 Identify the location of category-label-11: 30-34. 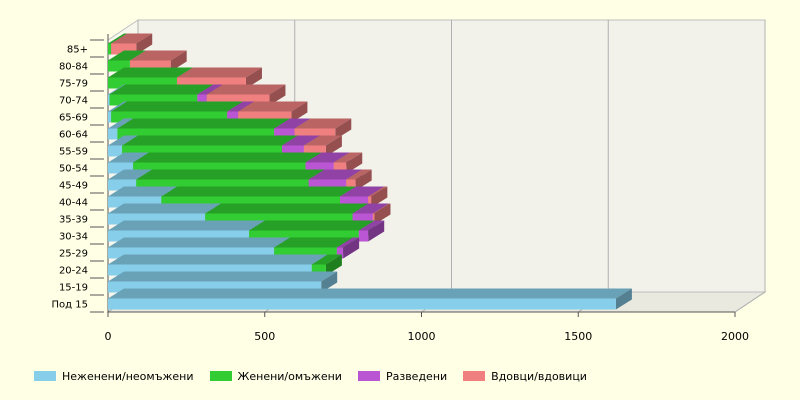
(73, 237).